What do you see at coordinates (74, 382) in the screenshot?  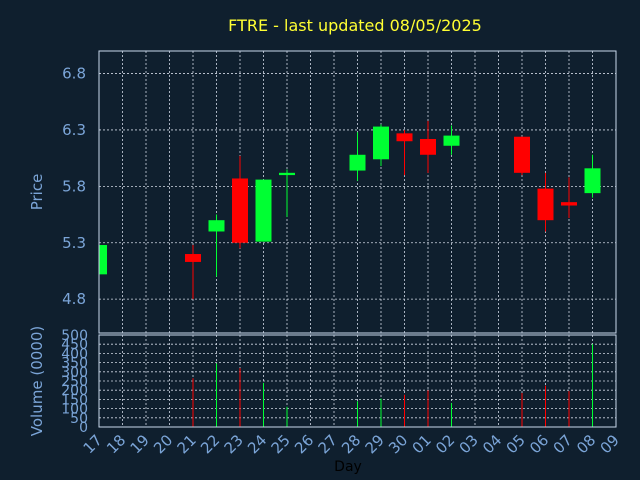 I see `volume-tick-label: 250` at bounding box center [74, 382].